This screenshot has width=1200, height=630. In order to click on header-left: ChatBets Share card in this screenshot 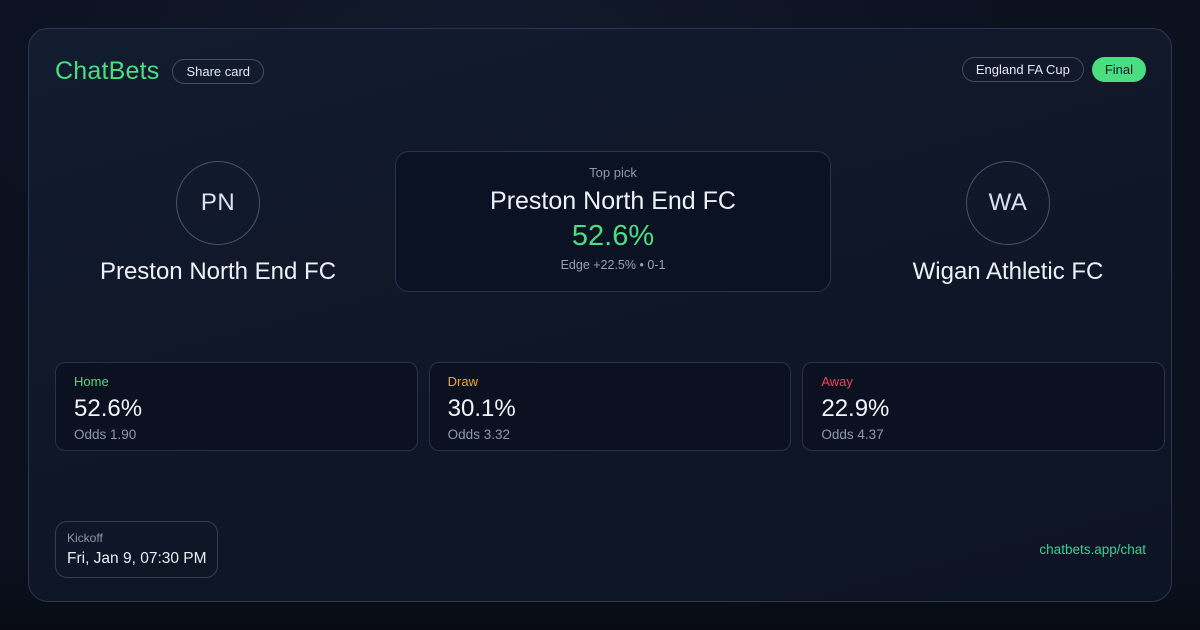, I will do `click(160, 71)`.